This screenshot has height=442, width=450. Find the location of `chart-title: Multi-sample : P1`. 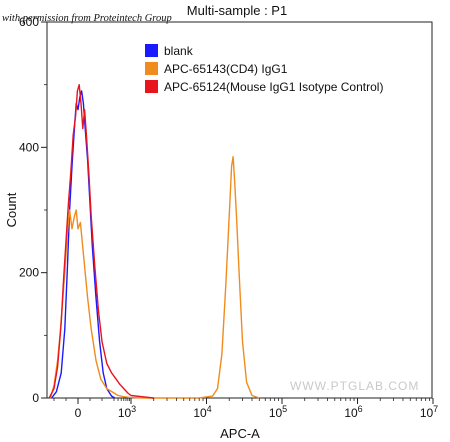

chart-title: Multi-sample : P1 is located at coordinates (237, 10).